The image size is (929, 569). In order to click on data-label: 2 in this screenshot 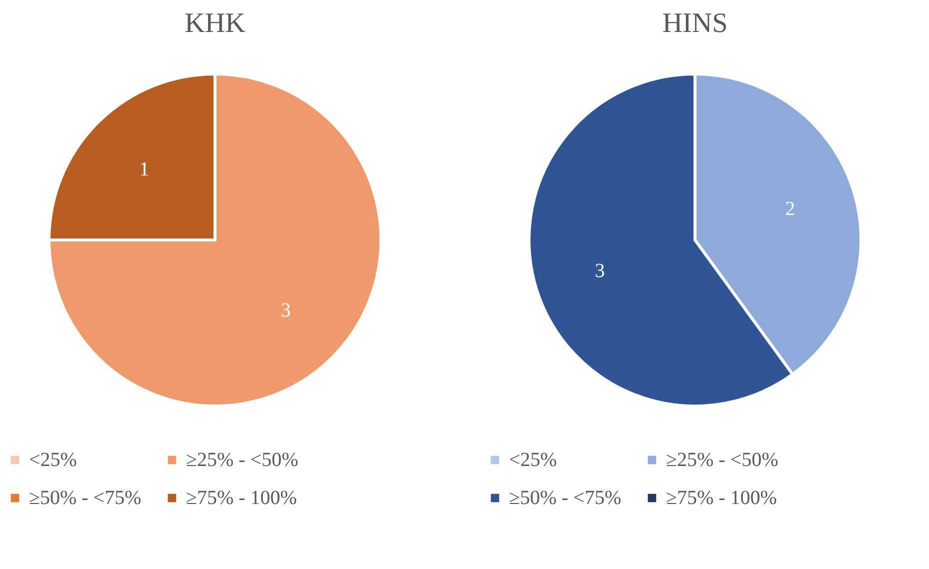, I will do `click(790, 209)`.